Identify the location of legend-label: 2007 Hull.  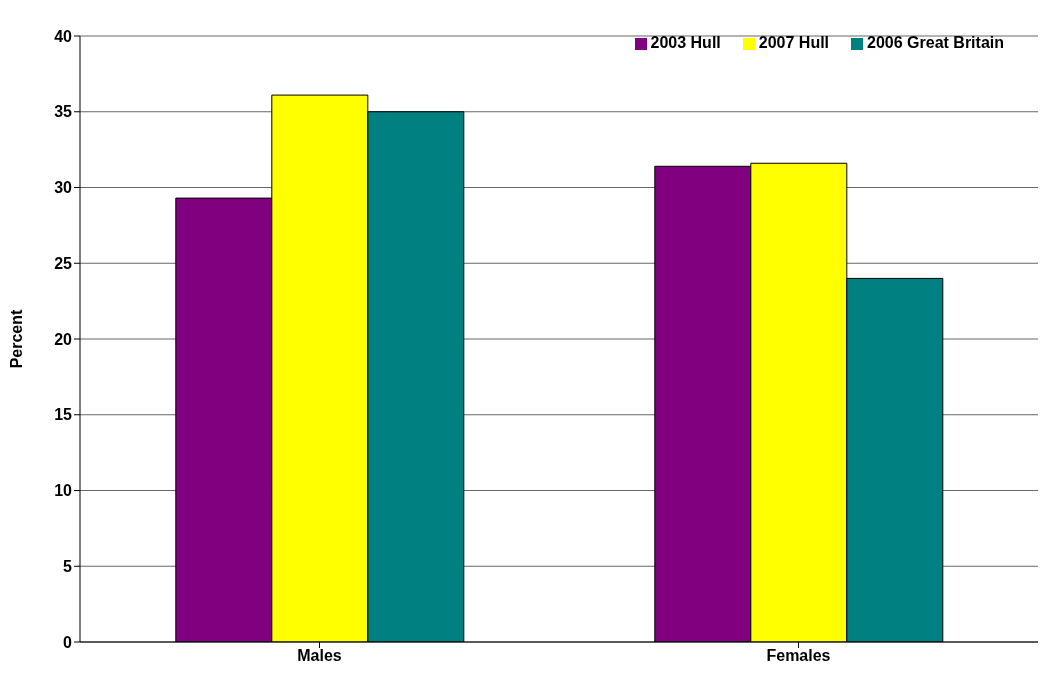
(794, 42).